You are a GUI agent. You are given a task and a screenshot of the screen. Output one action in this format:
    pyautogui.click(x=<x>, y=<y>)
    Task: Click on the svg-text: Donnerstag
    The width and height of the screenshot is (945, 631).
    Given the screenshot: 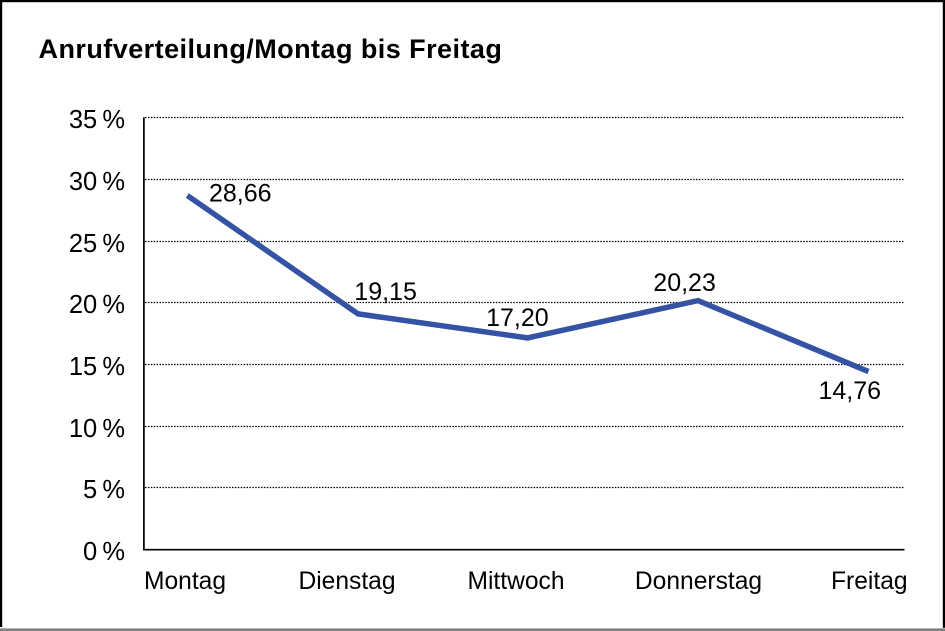 What is the action you would take?
    pyautogui.click(x=698, y=581)
    